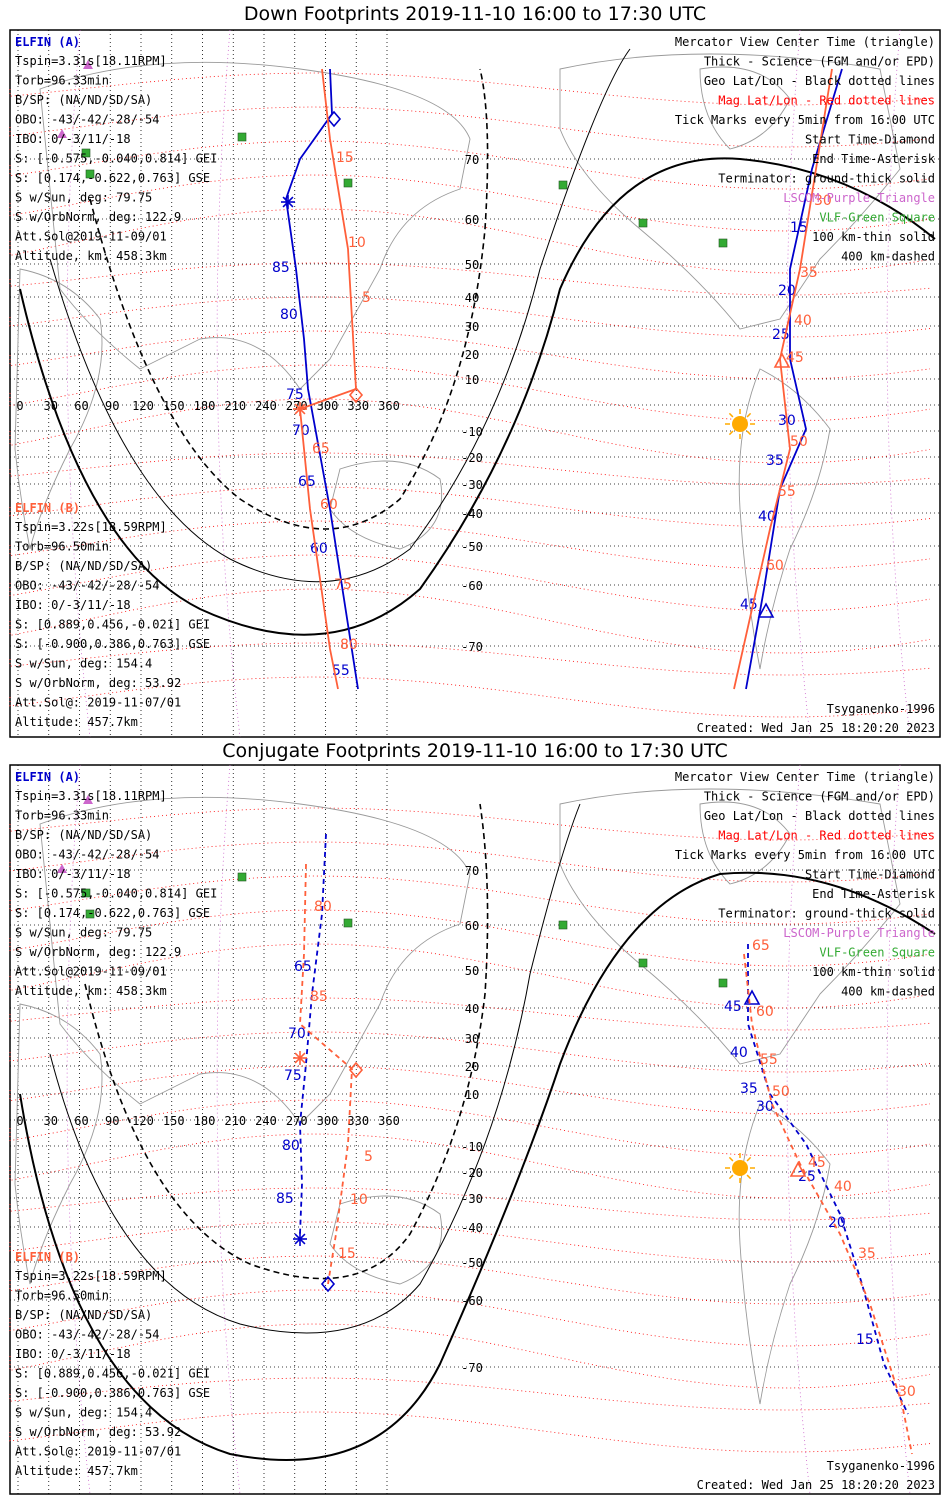 The height and width of the screenshot is (1500, 950). I want to click on track-tick-label: 65, so click(761, 946).